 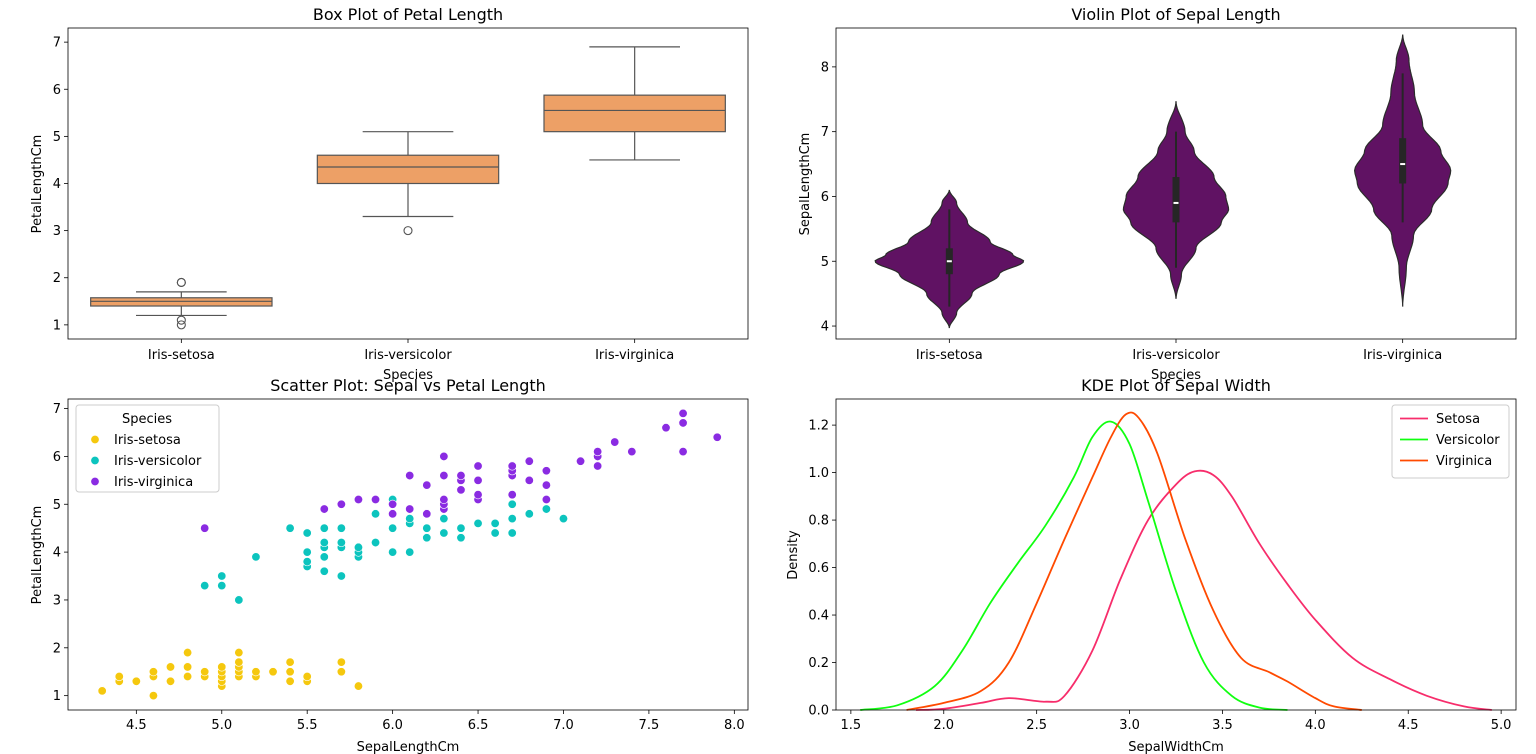 I want to click on scatter-legend-label: Iris-virginica, so click(x=153, y=482).